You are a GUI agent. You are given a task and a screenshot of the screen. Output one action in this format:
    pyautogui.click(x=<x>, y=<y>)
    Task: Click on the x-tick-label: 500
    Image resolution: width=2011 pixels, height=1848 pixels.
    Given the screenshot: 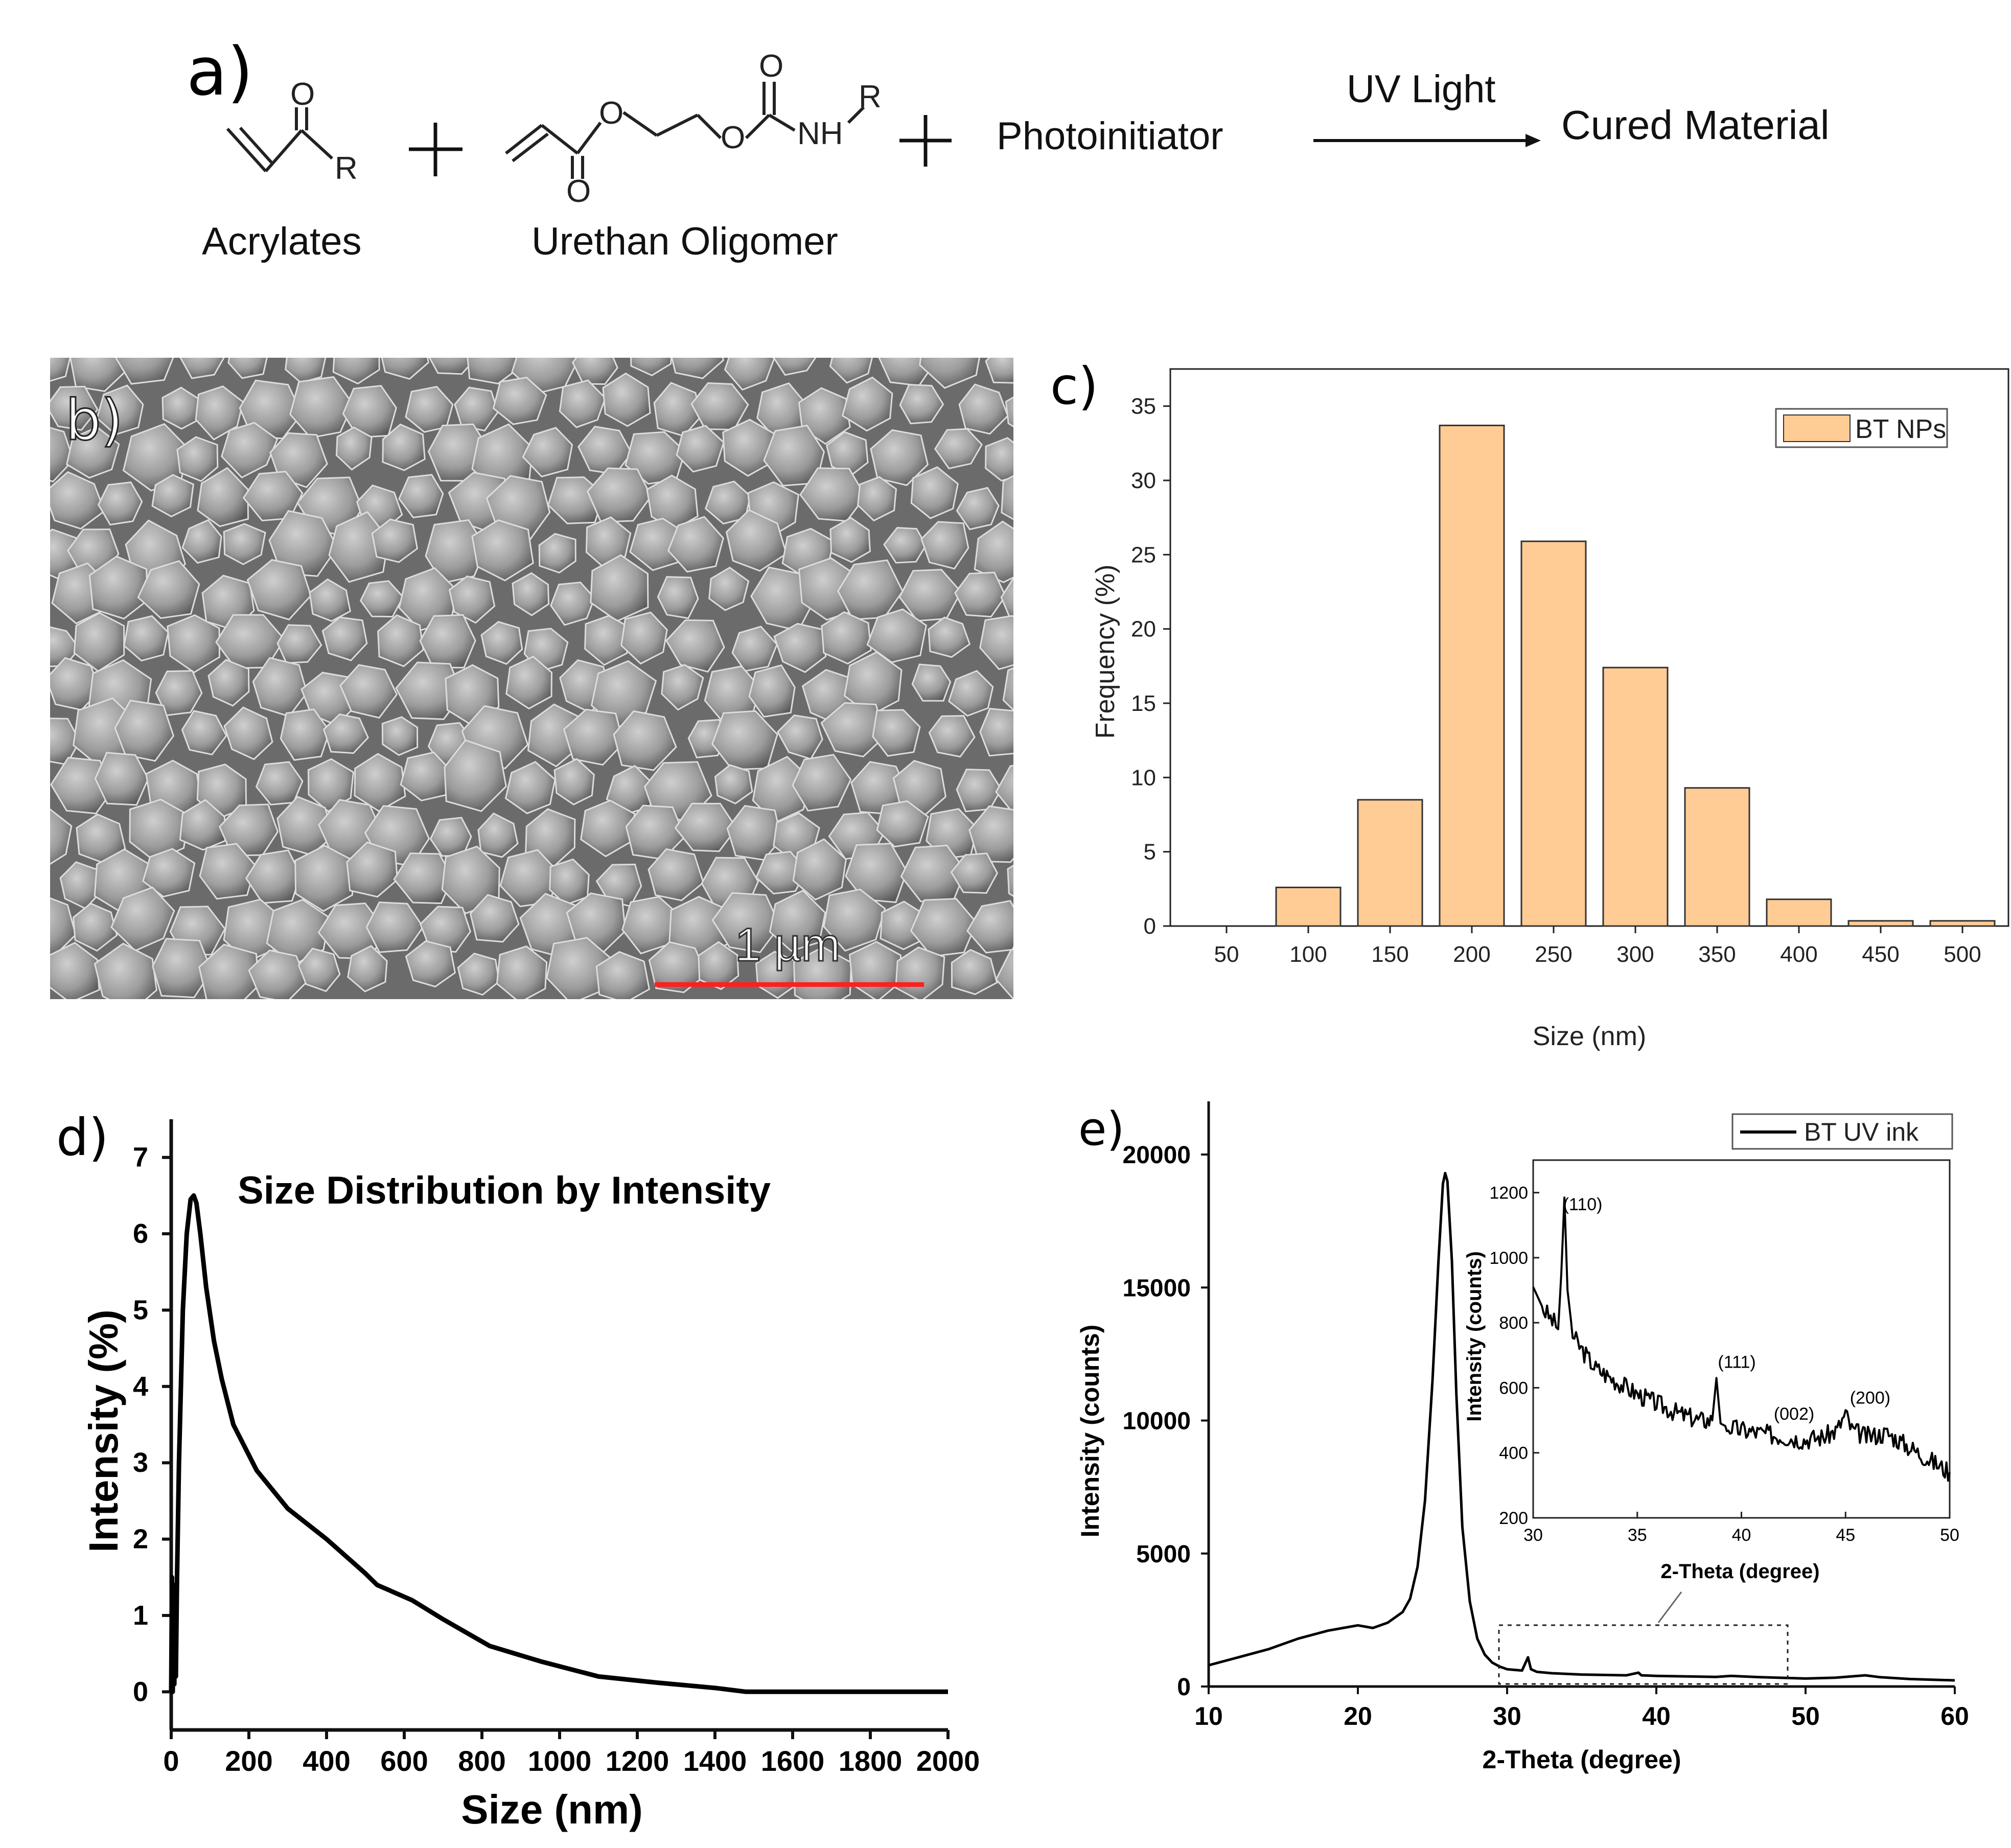 What is the action you would take?
    pyautogui.click(x=1963, y=954)
    